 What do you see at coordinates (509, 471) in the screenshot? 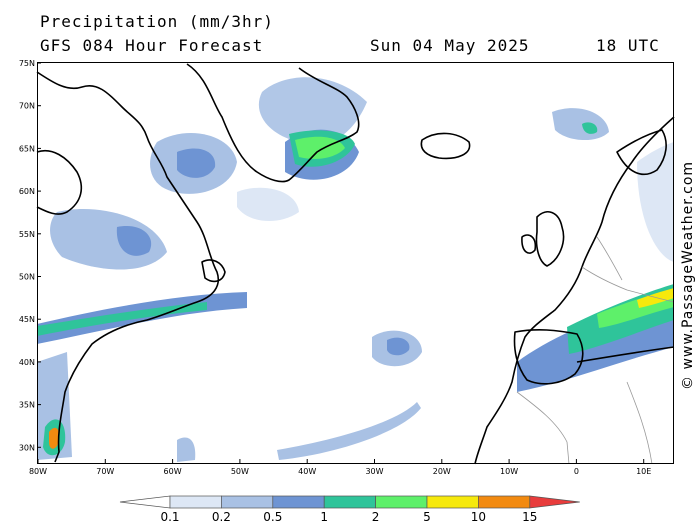
I see `lon-tick-label: 10W` at bounding box center [509, 471].